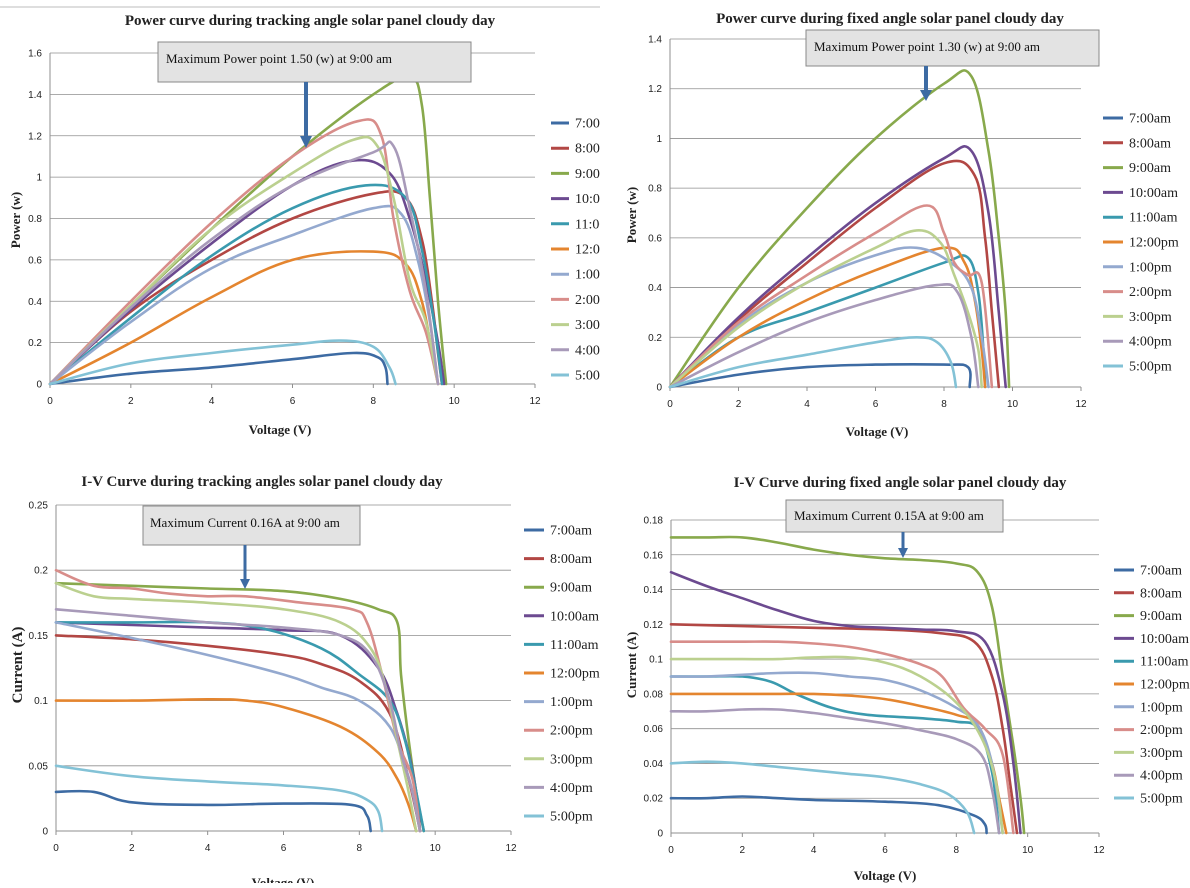 The image size is (1190, 888). I want to click on y-tick-label: 0.04, so click(654, 764).